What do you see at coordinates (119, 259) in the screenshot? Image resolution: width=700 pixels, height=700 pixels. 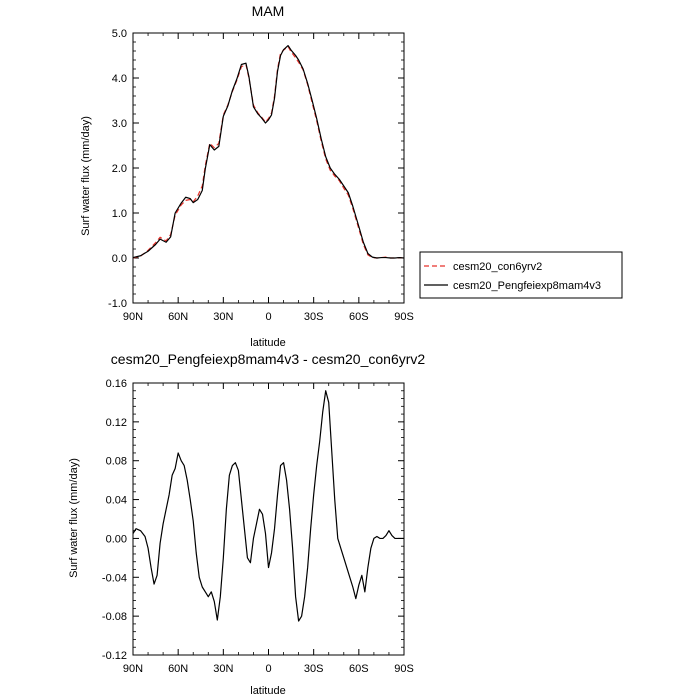 I see `top-y-tick-label: 0.0` at bounding box center [119, 259].